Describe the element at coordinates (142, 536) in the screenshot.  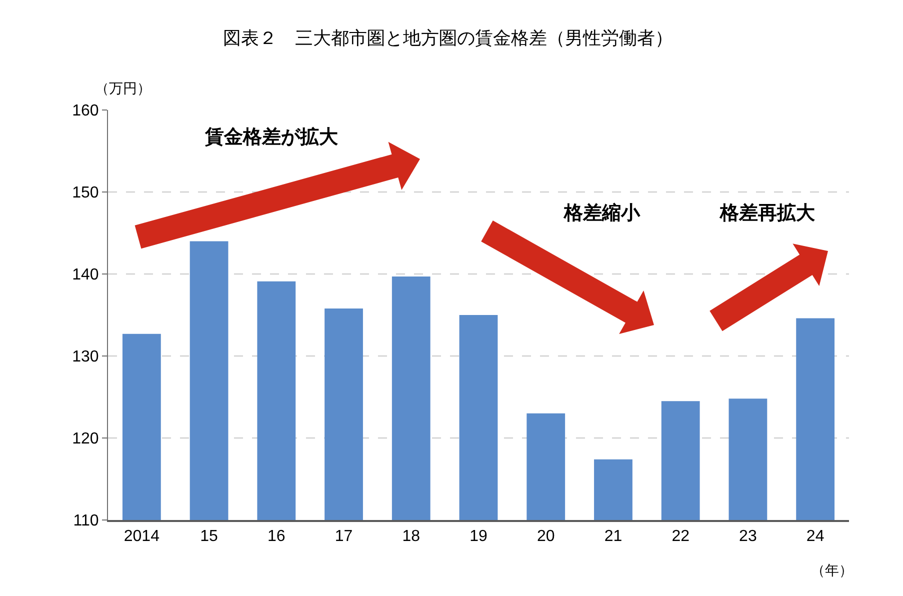
I see `x-tick-label: 2014` at that location.